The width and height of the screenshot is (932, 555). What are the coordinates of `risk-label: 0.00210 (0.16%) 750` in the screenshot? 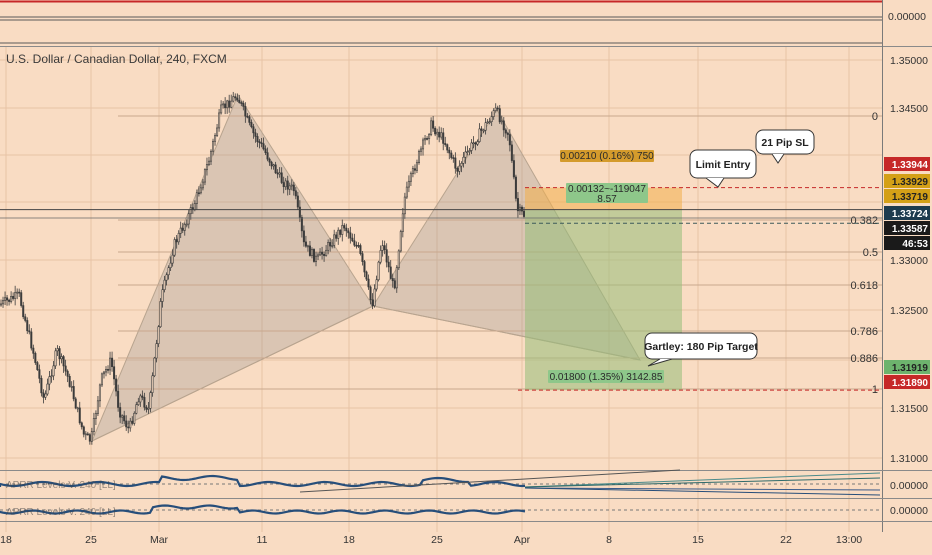 It's located at (607, 156).